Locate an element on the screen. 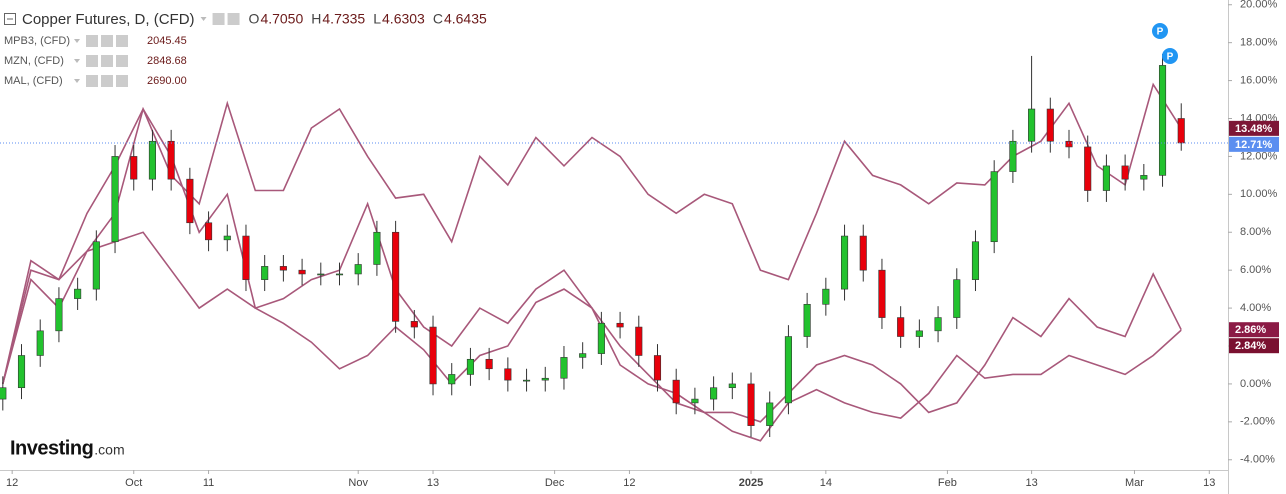 This screenshot has height=494, width=1286. y-tick-label: 12.00% is located at coordinates (1259, 156).